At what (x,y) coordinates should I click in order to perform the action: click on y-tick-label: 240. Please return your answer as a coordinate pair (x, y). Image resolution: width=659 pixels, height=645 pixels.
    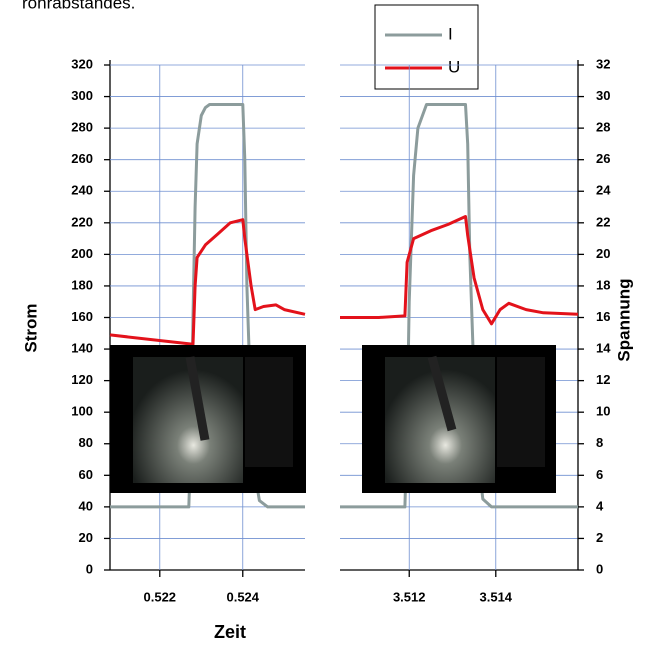
    Looking at the image, I should click on (82, 190).